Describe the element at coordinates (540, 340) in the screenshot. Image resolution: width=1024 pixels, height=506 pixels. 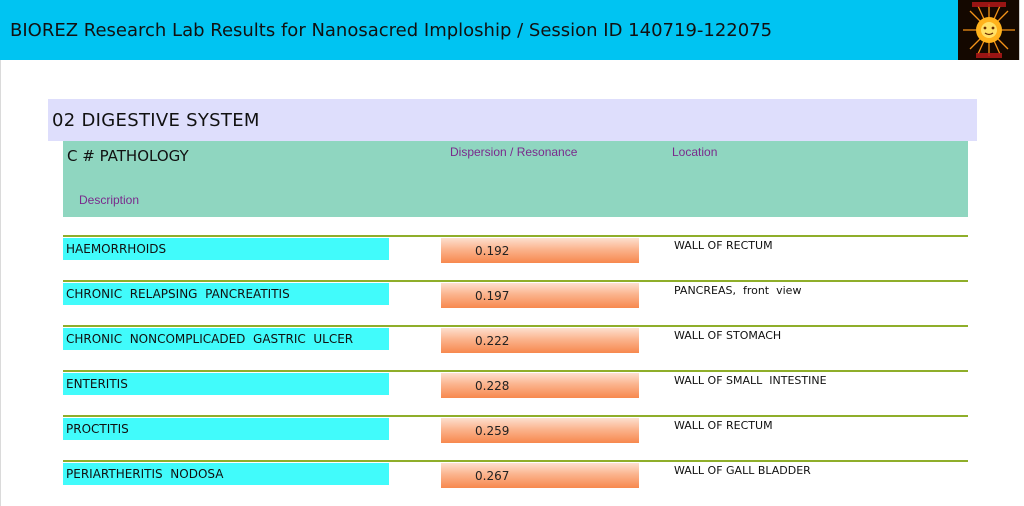
I see `dispersion-value: 0.222` at that location.